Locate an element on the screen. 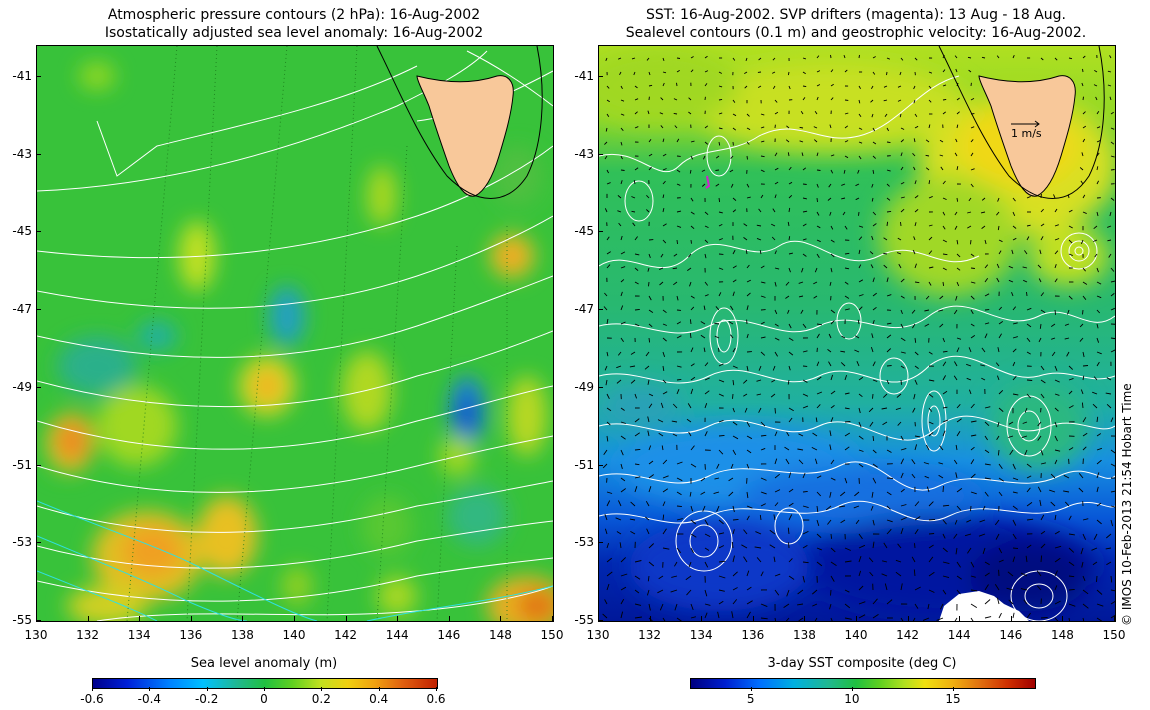  left-y-tick-mark is located at coordinates (38, 465).